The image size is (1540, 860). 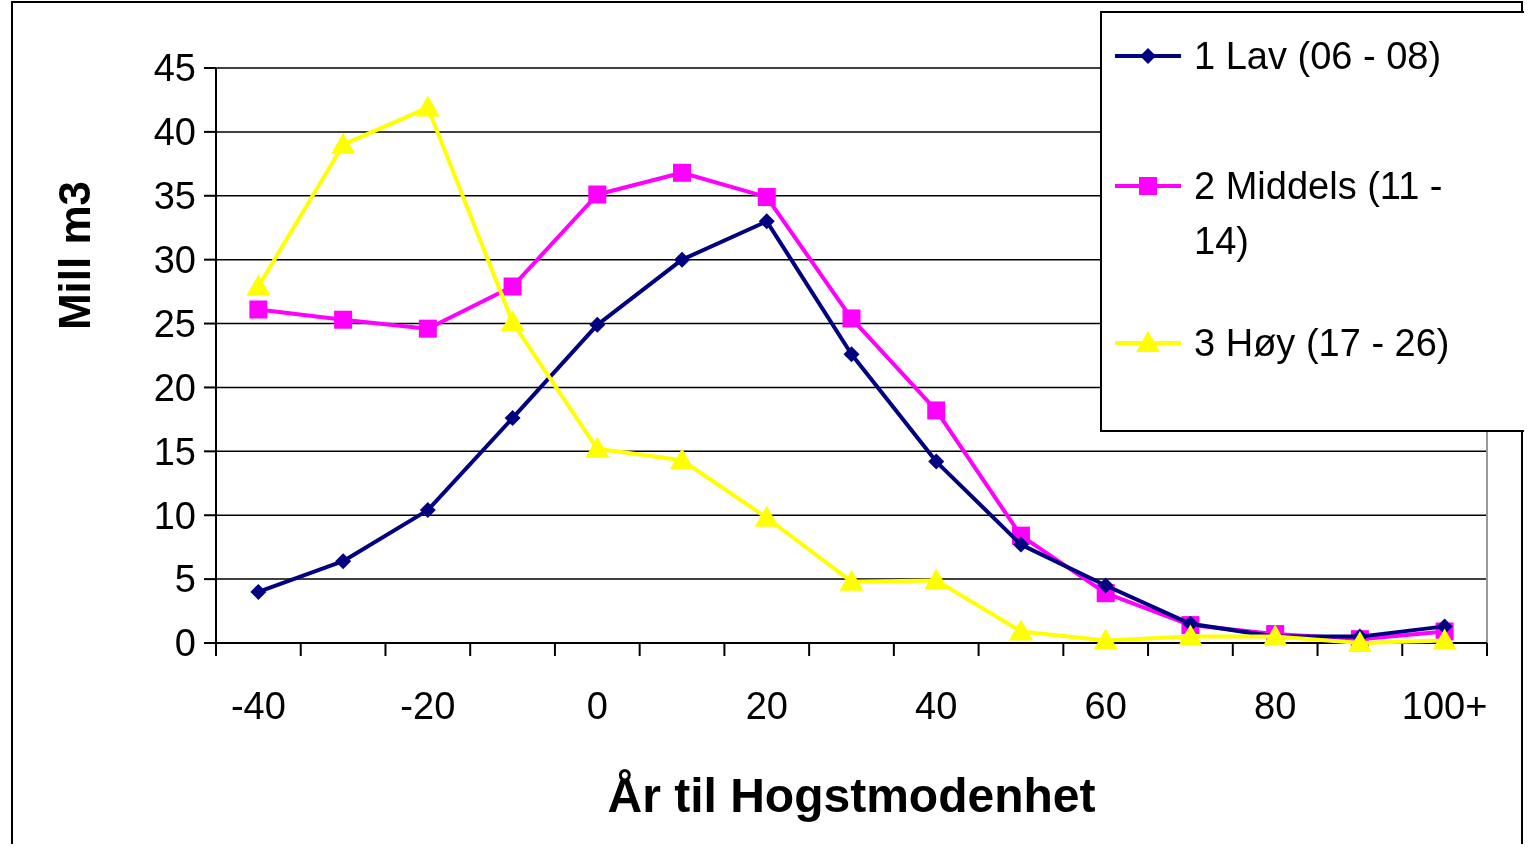 What do you see at coordinates (174, 515) in the screenshot?
I see `y-tick-label: 10` at bounding box center [174, 515].